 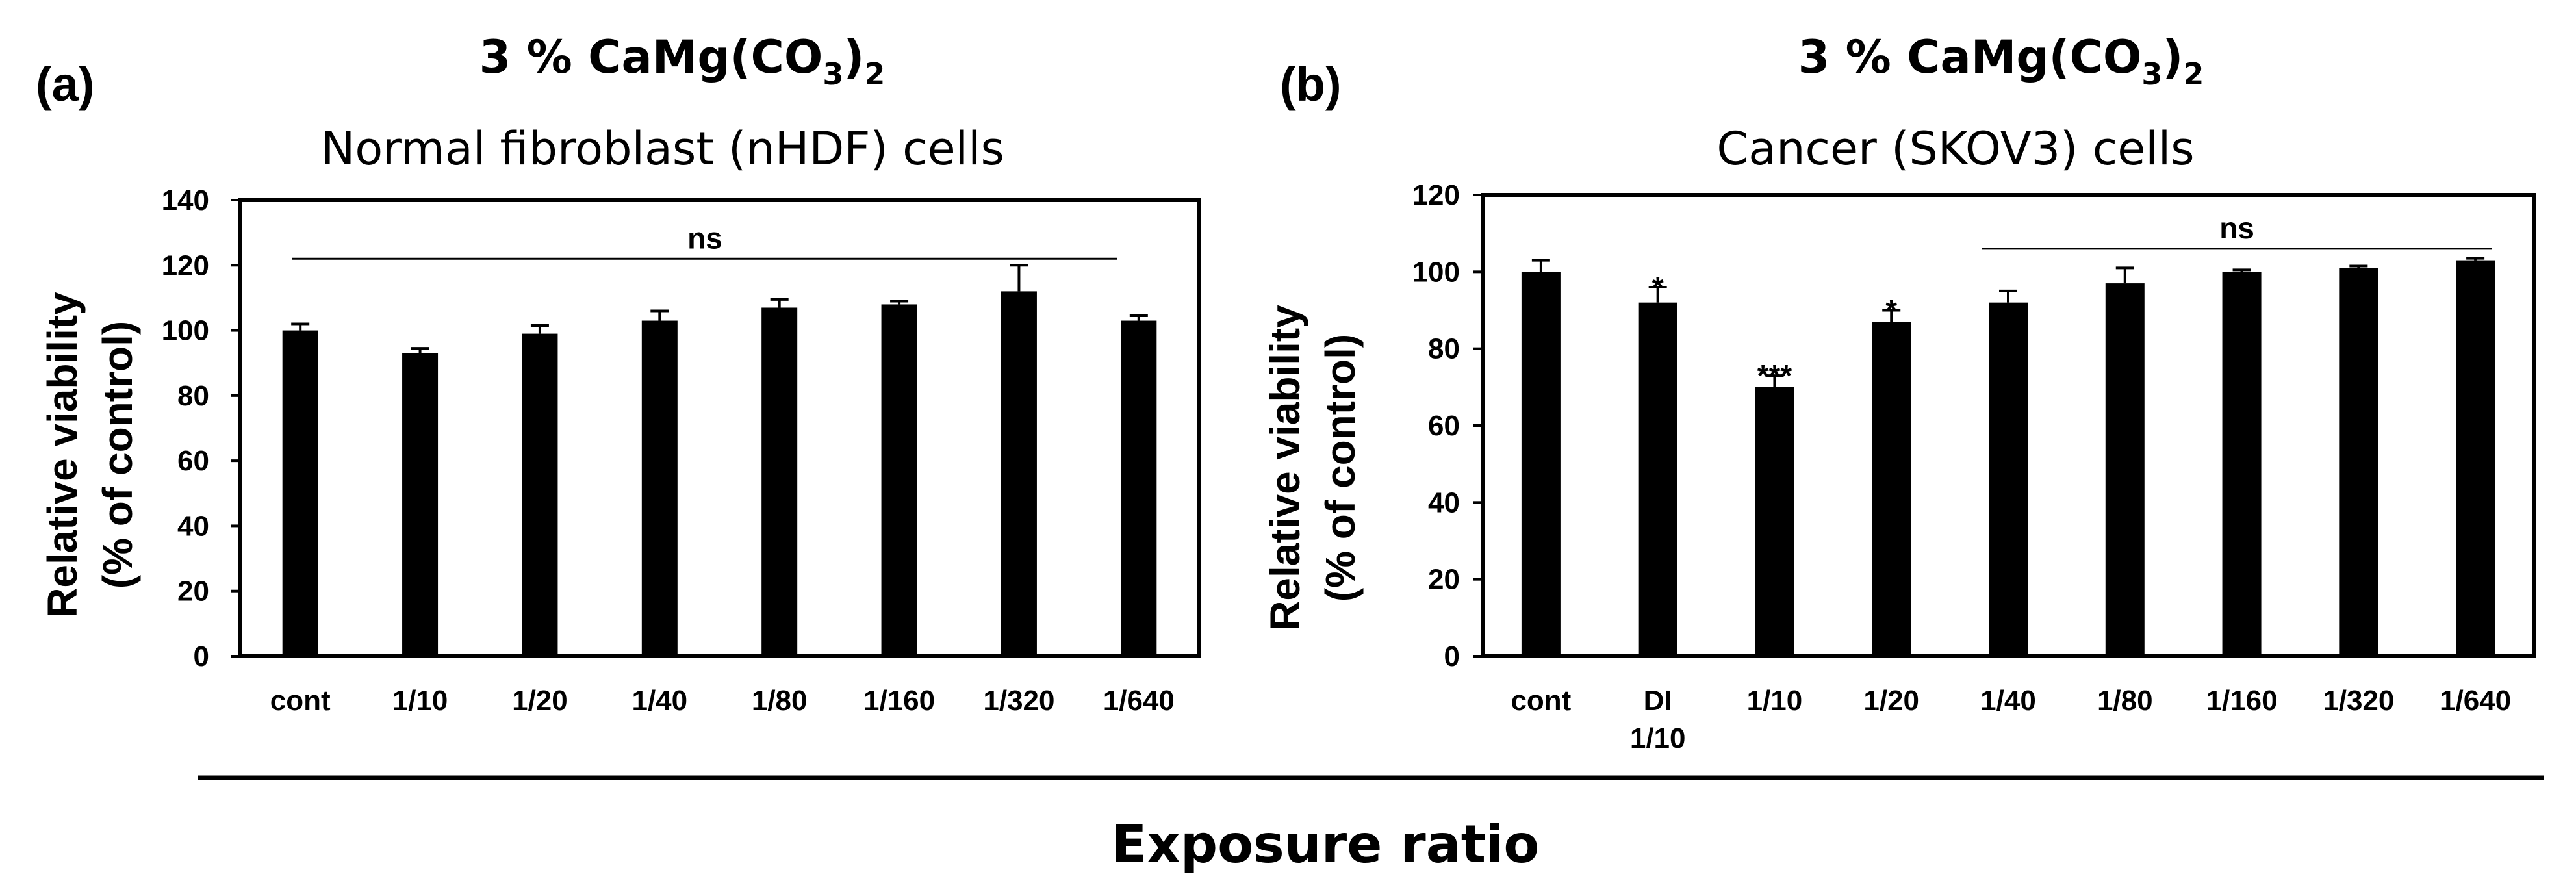 What do you see at coordinates (300, 701) in the screenshot?
I see `panel-a-category-label: cont` at bounding box center [300, 701].